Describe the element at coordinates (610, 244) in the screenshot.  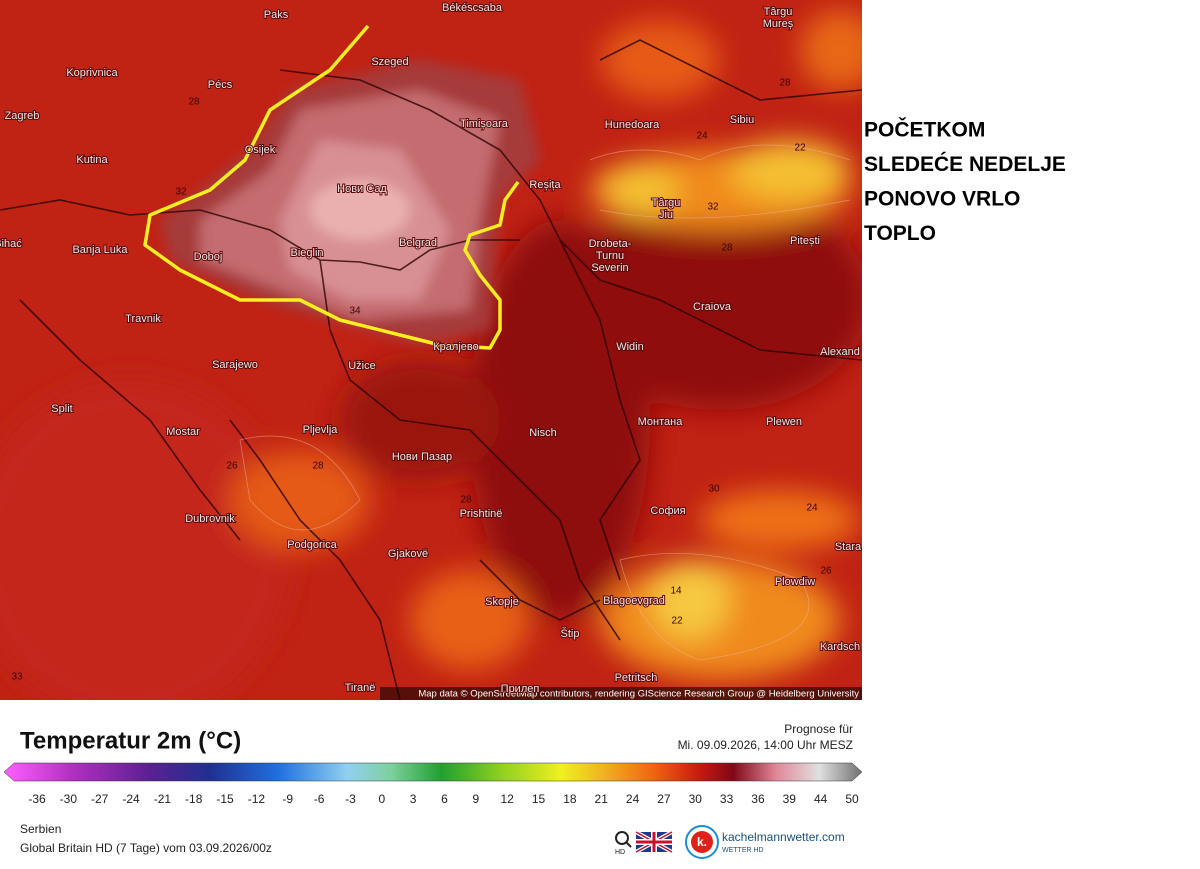
I see `city-label: Drobeta-` at that location.